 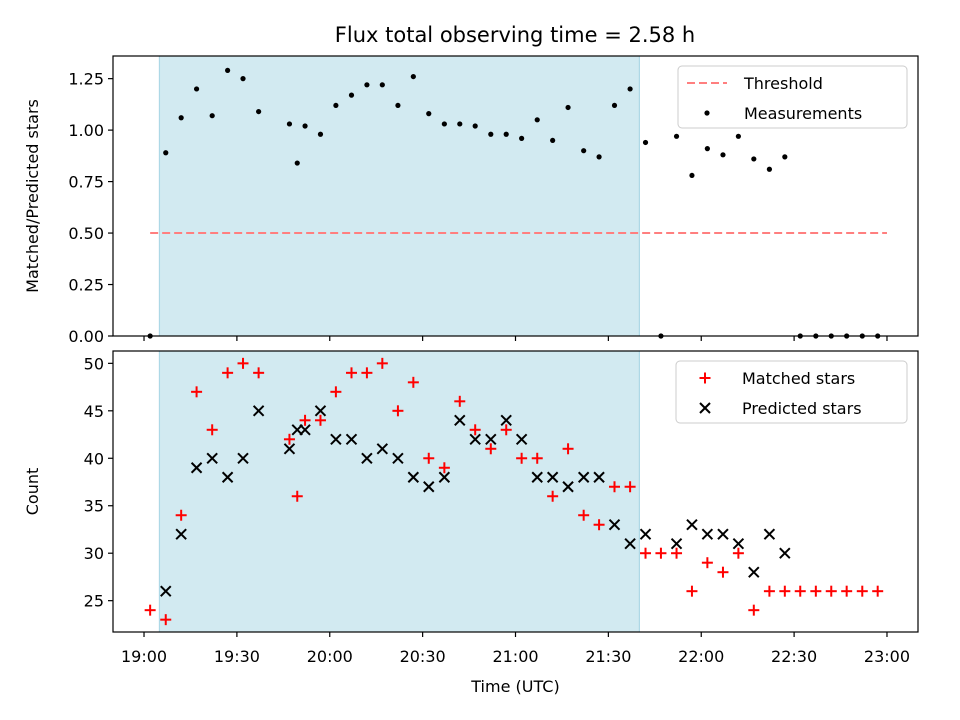 What do you see at coordinates (94, 458) in the screenshot?
I see `y-tick-label: 40` at bounding box center [94, 458].